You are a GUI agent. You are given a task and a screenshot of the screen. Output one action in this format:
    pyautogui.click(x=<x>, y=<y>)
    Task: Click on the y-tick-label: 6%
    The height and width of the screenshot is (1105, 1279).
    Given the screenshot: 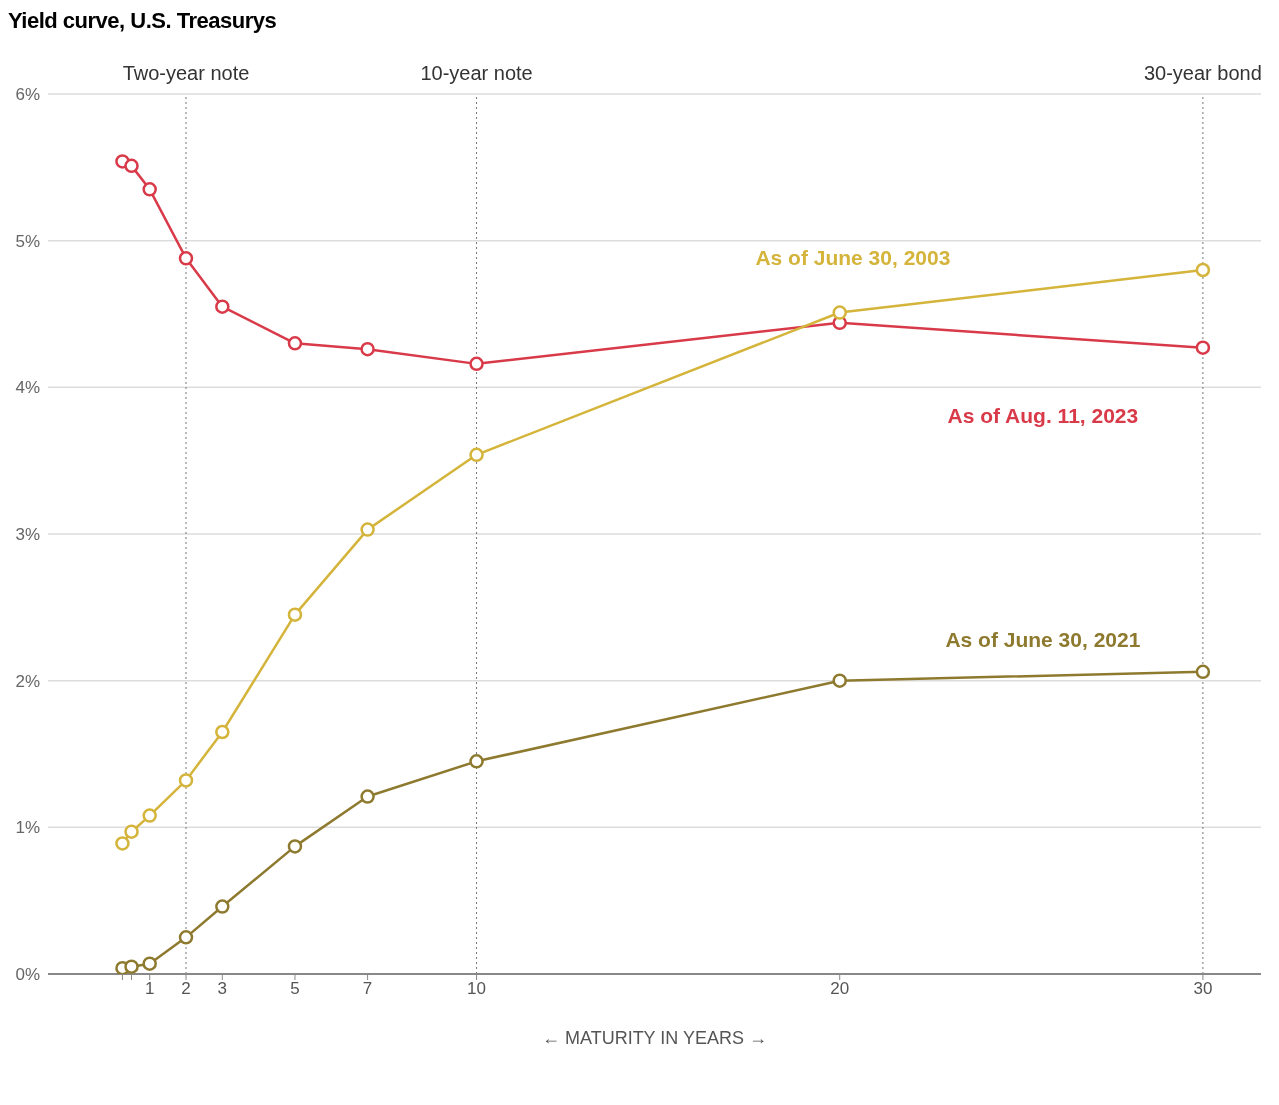 What is the action you would take?
    pyautogui.click(x=27, y=95)
    